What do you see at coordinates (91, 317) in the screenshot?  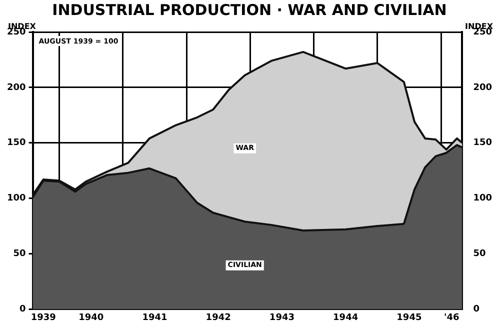 I see `x-tick-label: 1940` at bounding box center [91, 317].